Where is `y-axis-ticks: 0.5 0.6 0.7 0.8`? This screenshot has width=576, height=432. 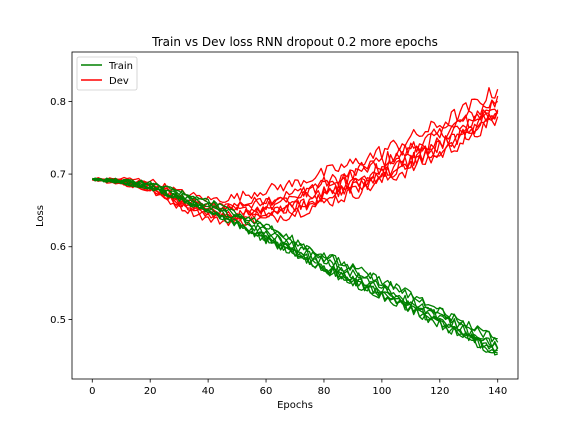
y-axis-ticks: 0.5 0.6 0.7 0.8 is located at coordinates (61, 211).